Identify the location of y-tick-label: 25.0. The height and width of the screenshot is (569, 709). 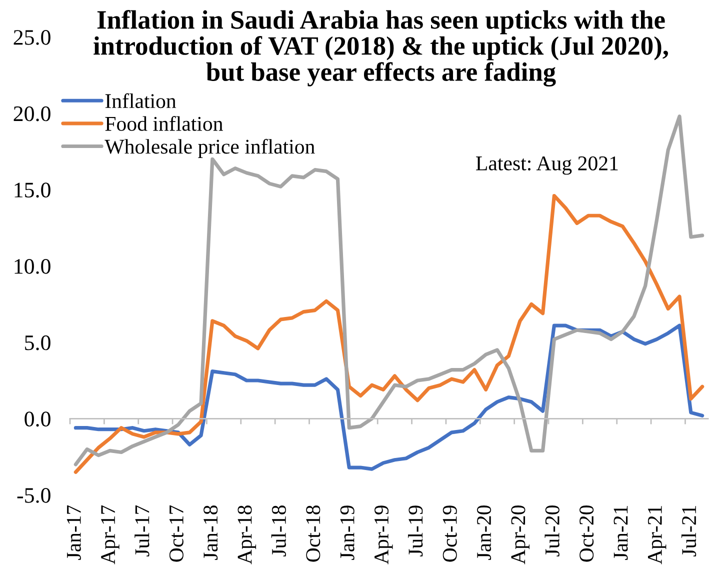
(32, 37).